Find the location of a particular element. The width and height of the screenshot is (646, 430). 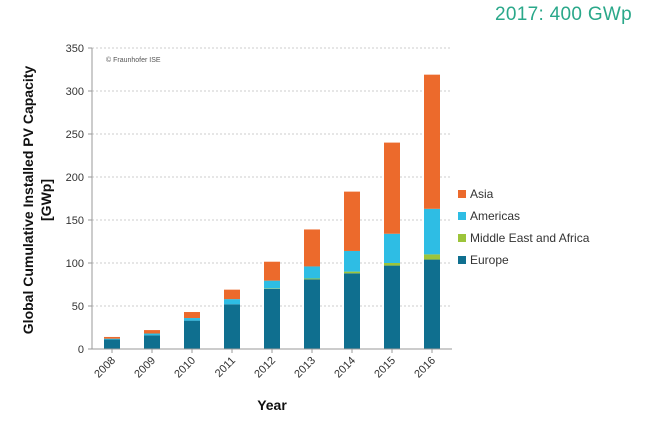

bar-segment-europe-2013 is located at coordinates (312, 314).